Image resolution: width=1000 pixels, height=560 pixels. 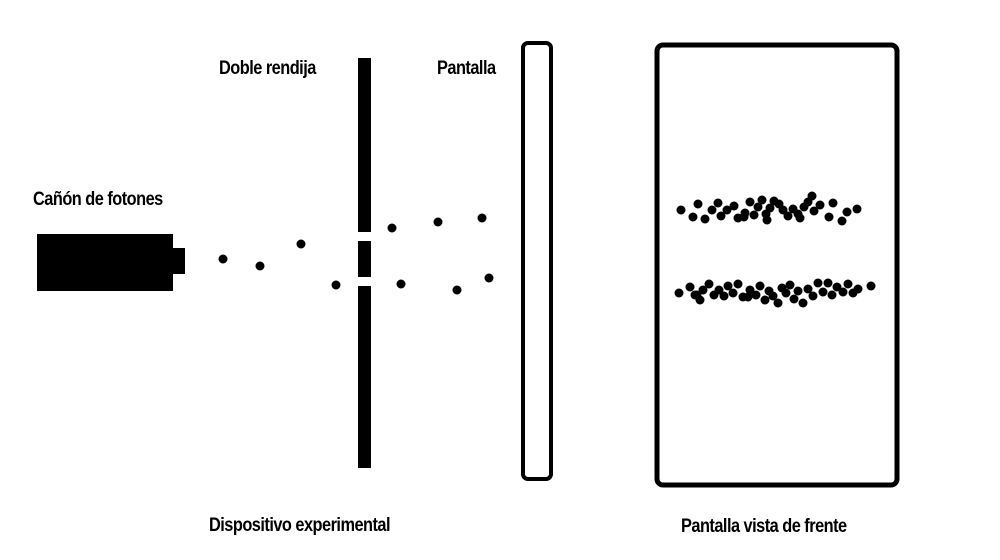 What do you see at coordinates (364, 259) in the screenshot?
I see `barrier-middle-segment` at bounding box center [364, 259].